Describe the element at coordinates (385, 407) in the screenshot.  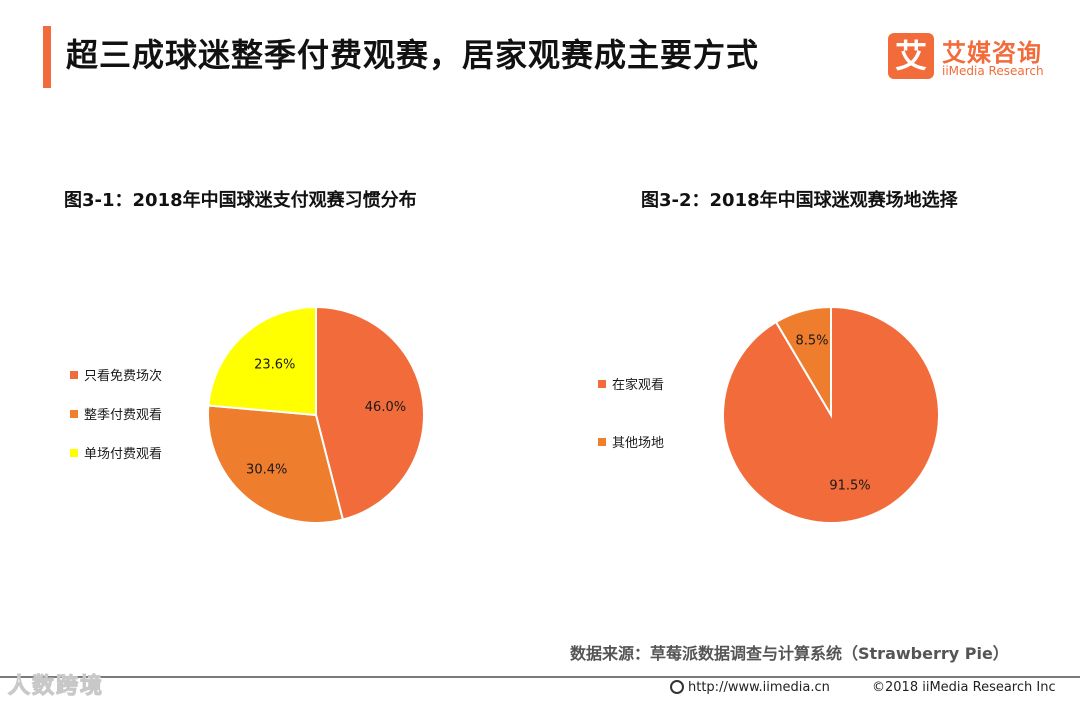
I see `chart1-data-label-0: 46.0%` at that location.